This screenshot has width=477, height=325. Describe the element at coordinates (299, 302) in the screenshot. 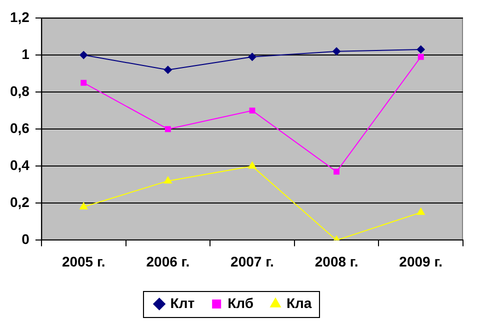

I see `legend-label: Кла` at that location.